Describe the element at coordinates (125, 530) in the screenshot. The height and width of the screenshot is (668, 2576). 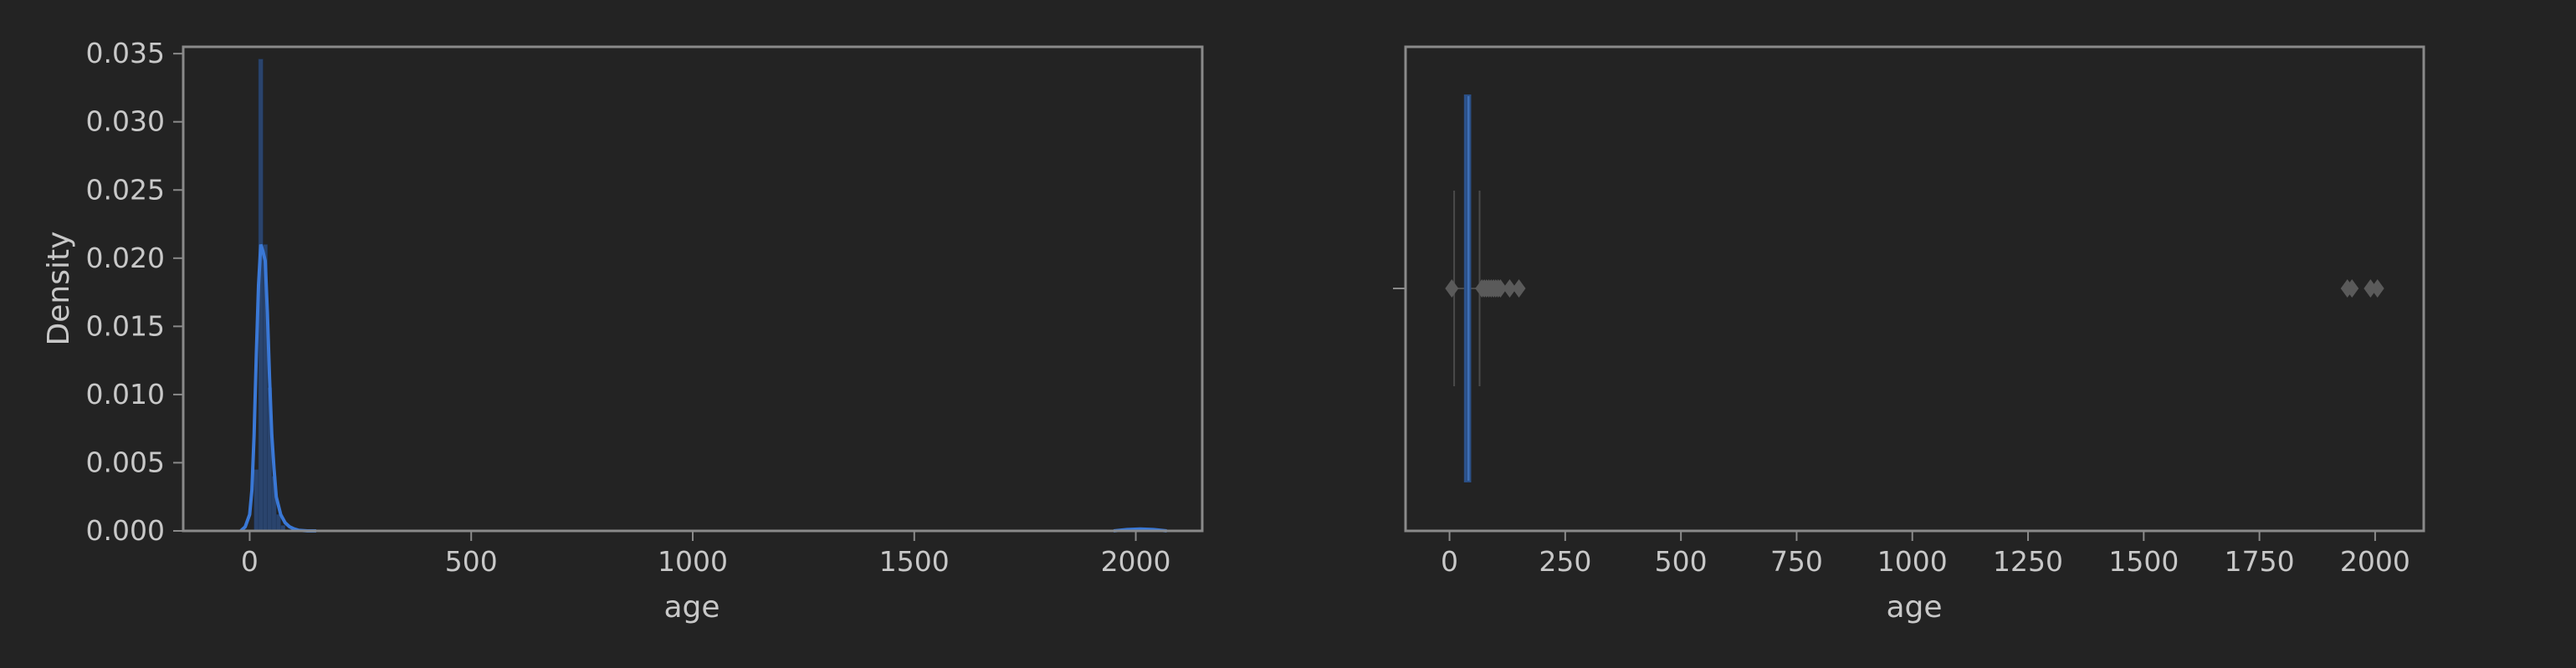
I see `y-tick-label: 0.000` at that location.